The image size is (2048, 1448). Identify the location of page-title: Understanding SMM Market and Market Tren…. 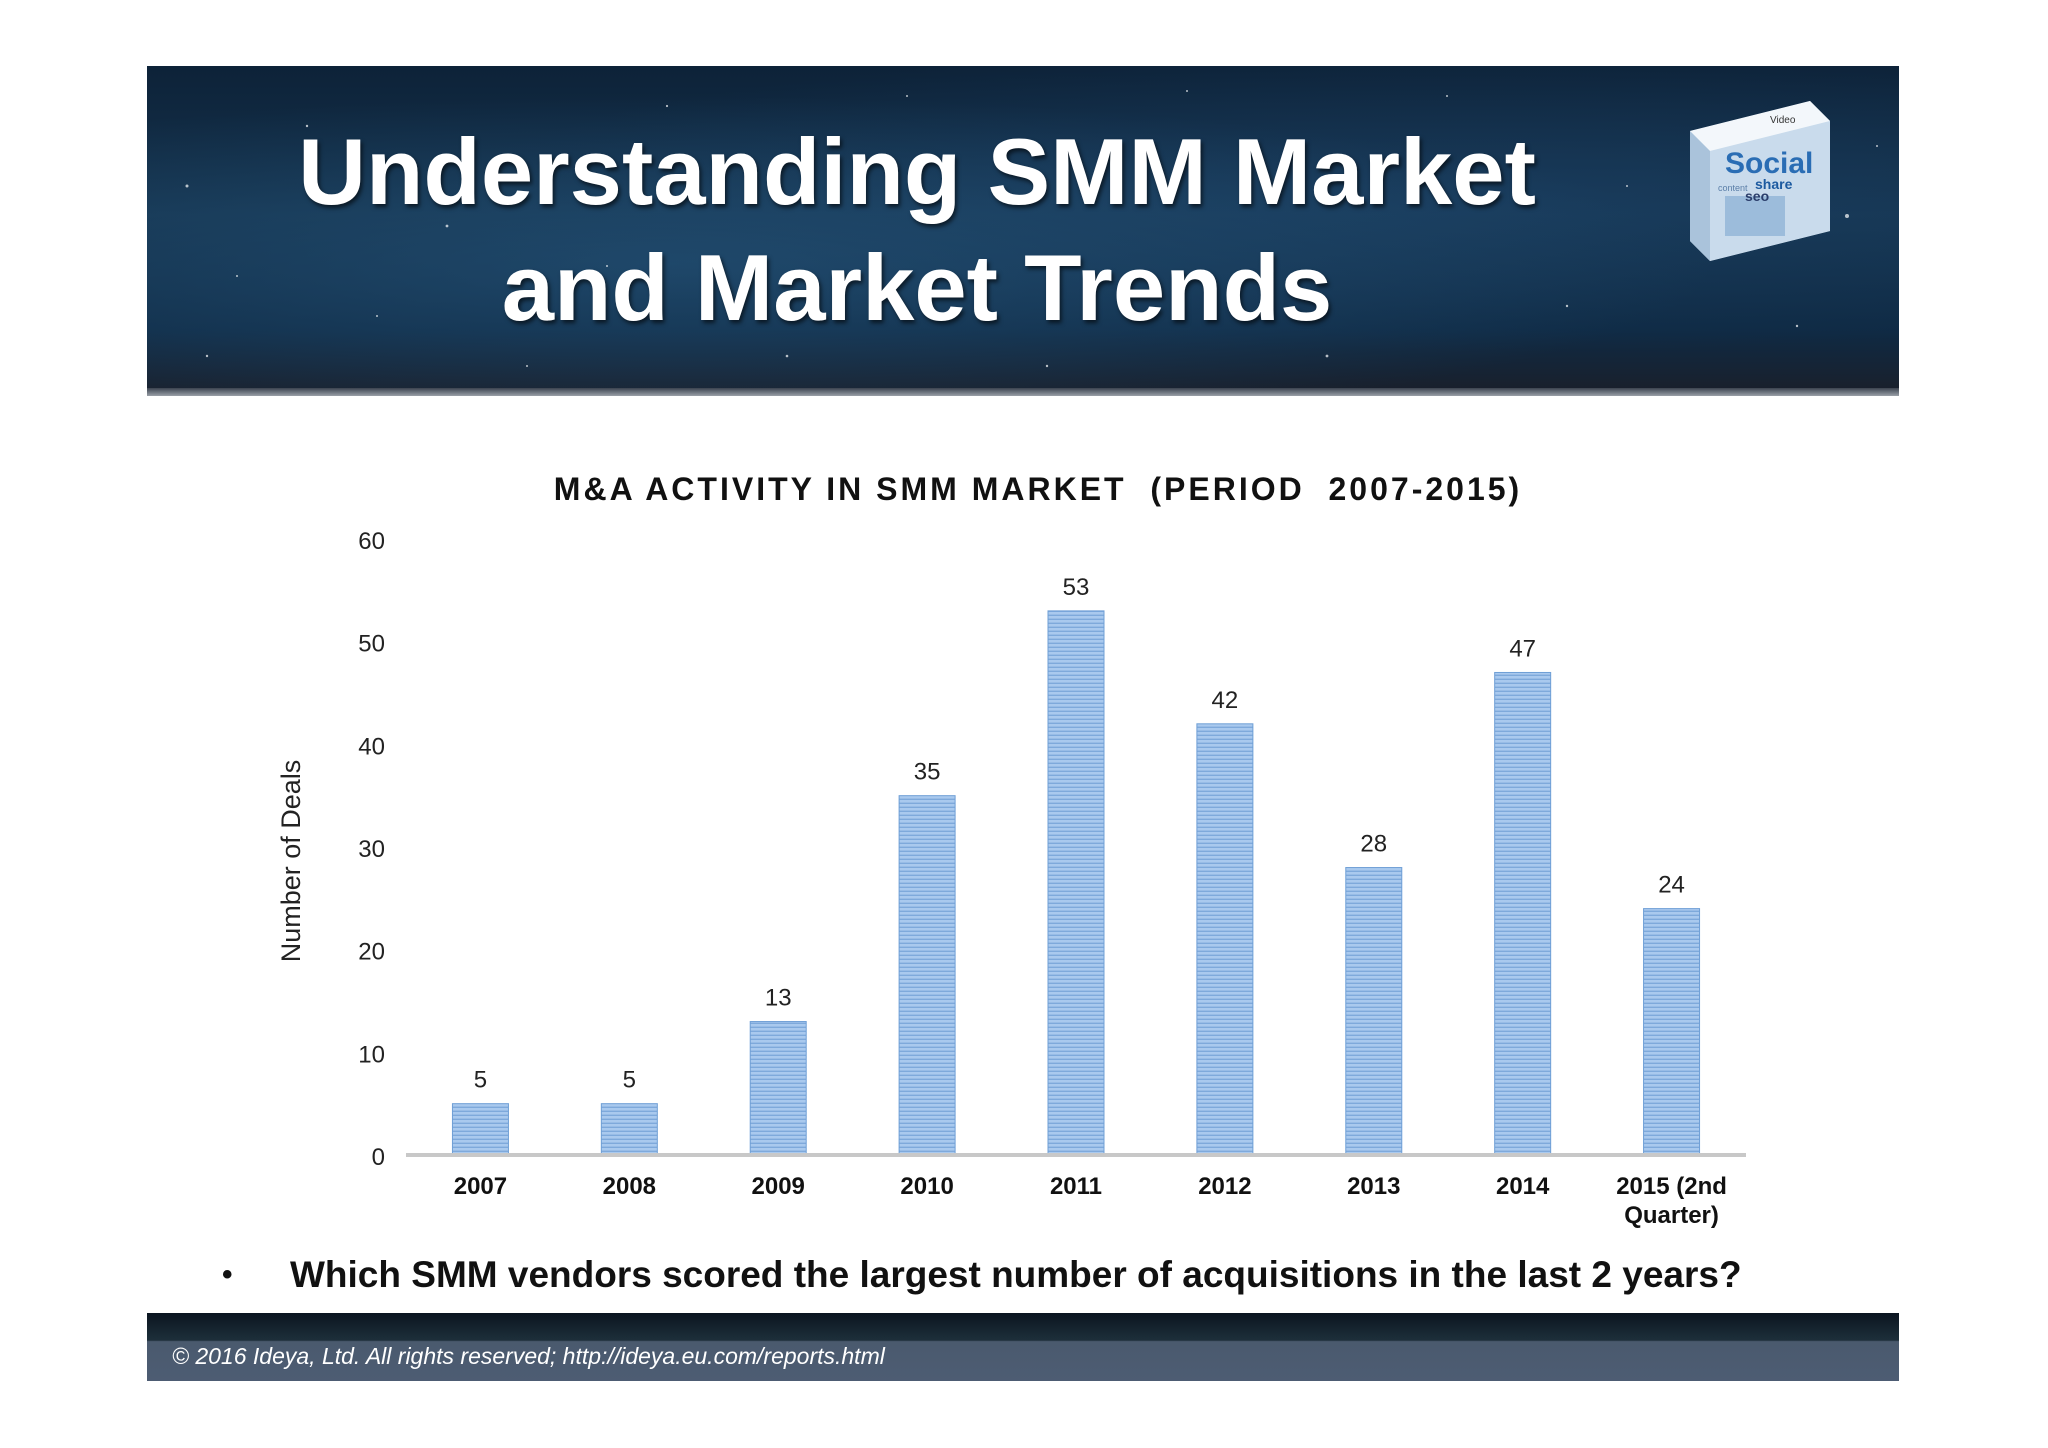
(917, 230).